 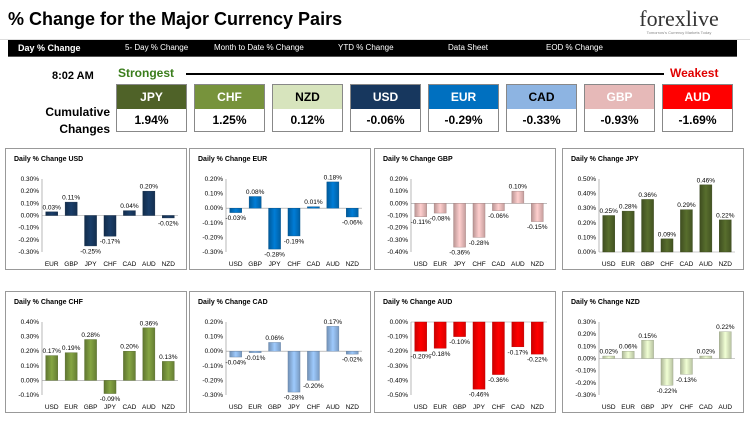 I want to click on chart-title: Daily % Change USD, so click(x=49, y=159).